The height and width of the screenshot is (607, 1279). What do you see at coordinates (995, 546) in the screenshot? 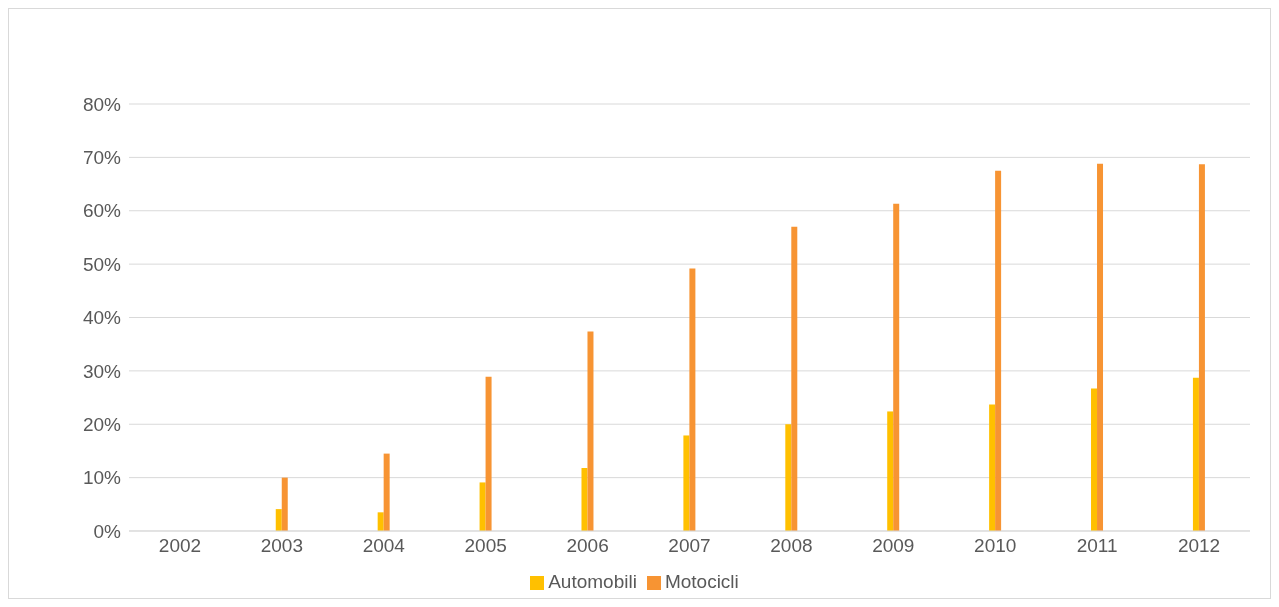
I see `x-tick-label: 2010` at bounding box center [995, 546].